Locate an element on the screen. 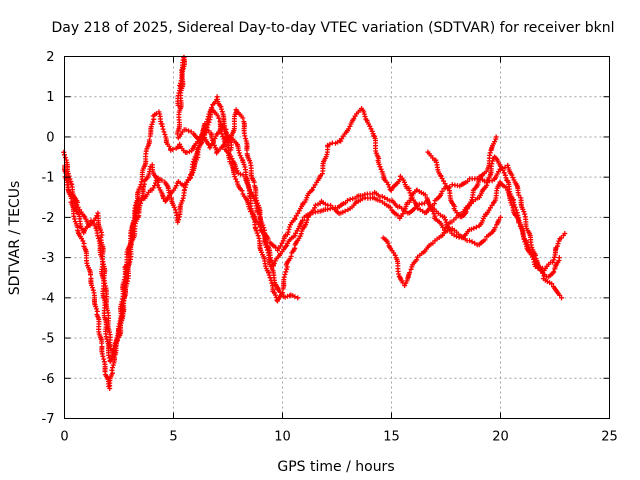 The image size is (640, 480). x-tick-label: 15 is located at coordinates (391, 437).